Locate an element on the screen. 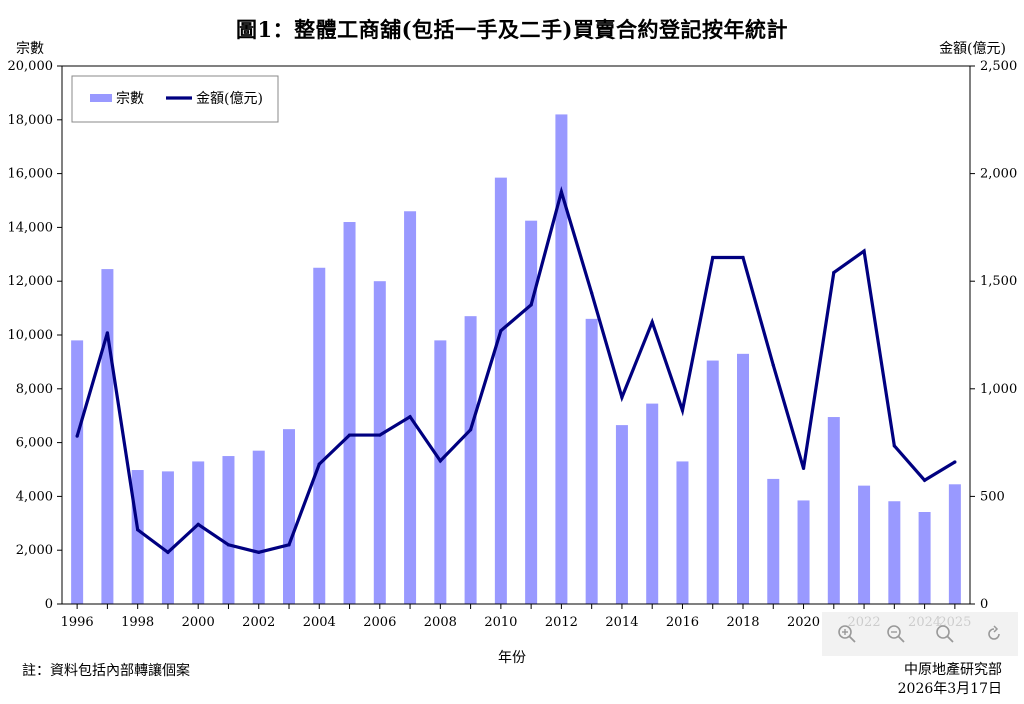 This screenshot has height=704, width=1024. bar-2008 is located at coordinates (440, 472).